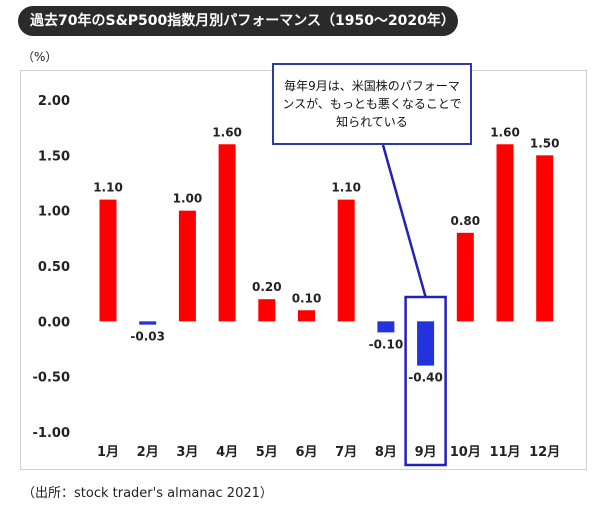 The width and height of the screenshot is (608, 508). Describe the element at coordinates (54, 101) in the screenshot. I see `y-tick-label: 2.00` at that location.